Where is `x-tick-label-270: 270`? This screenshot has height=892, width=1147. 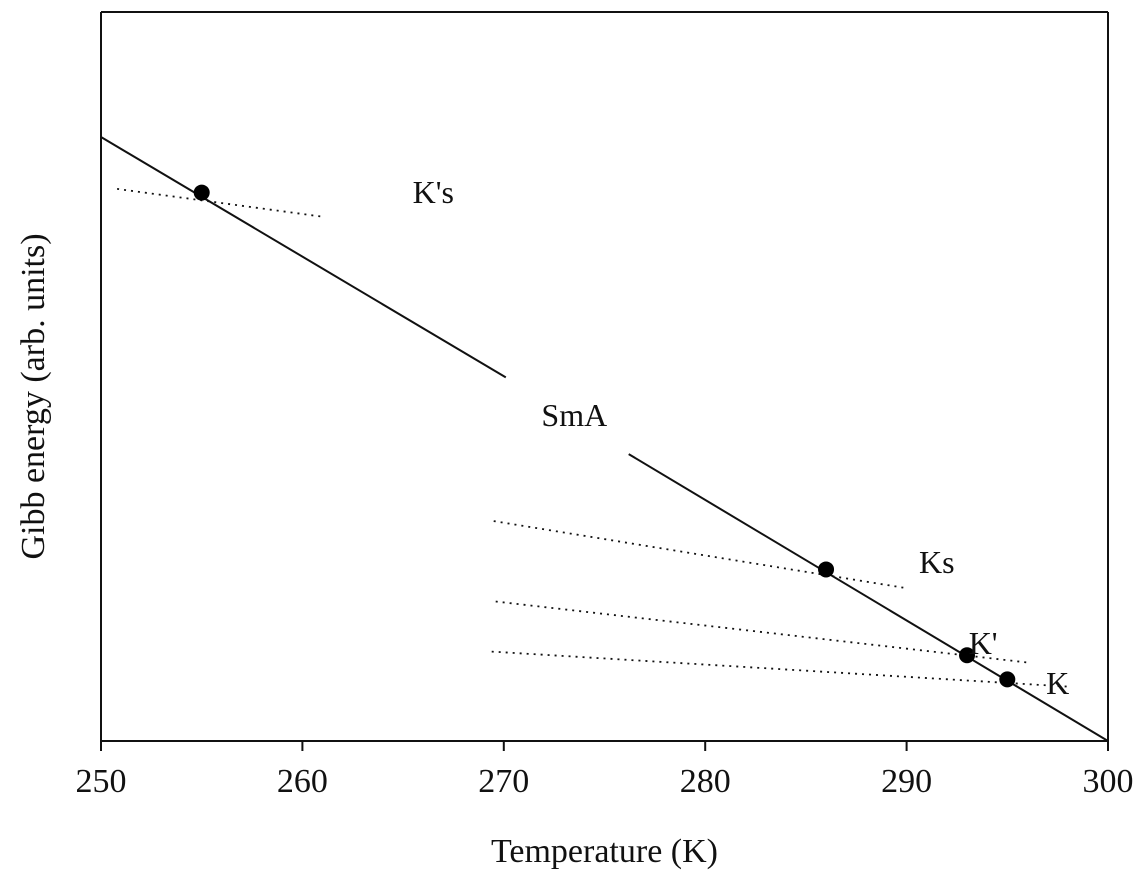
x-tick-label-270: 270 is located at coordinates (503, 781).